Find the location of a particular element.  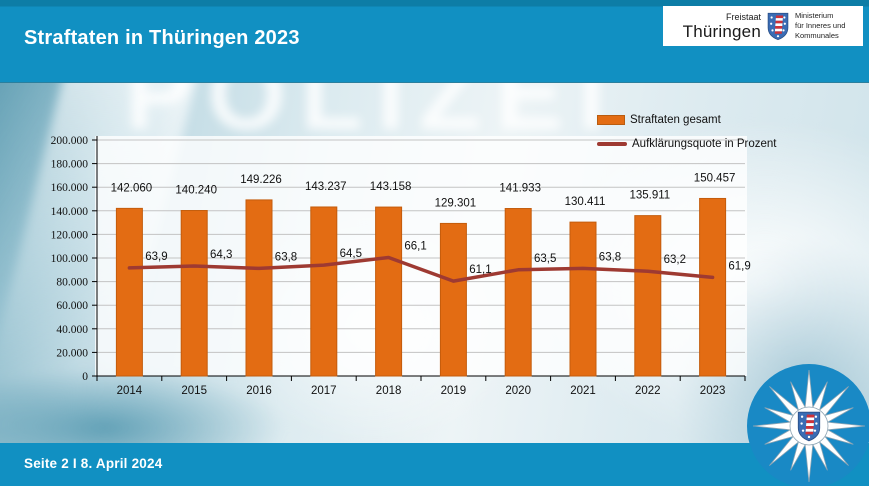

bar-label-2020: 141.933 is located at coordinates (520, 189).